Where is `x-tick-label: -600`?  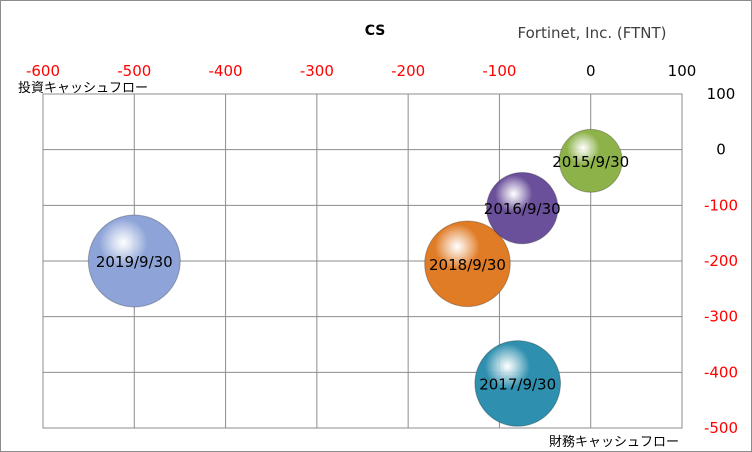
x-tick-label: -600 is located at coordinates (43, 71).